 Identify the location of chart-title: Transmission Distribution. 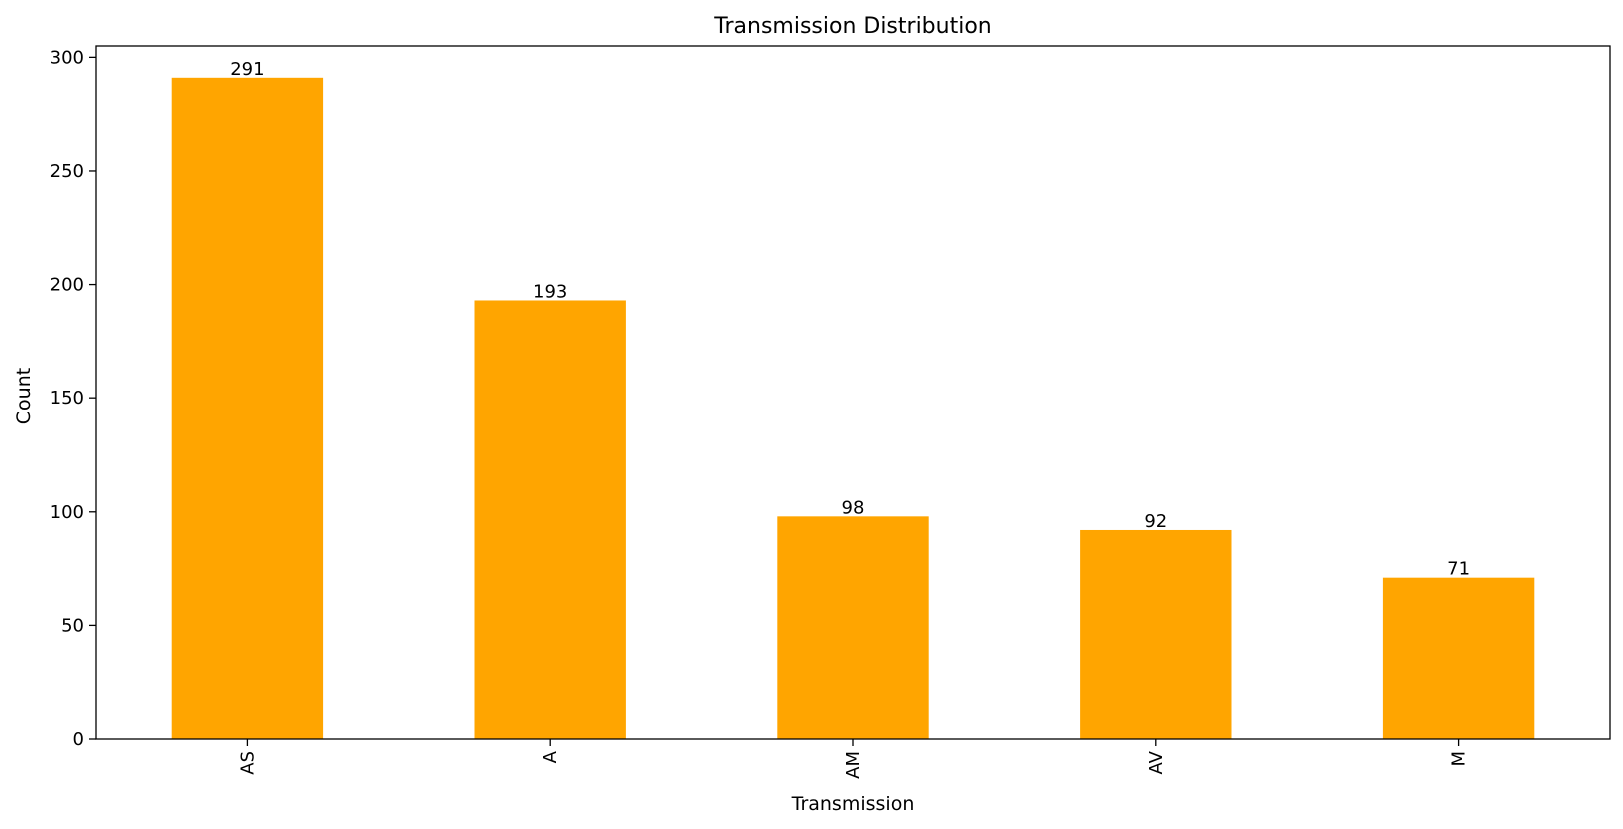
(852, 26).